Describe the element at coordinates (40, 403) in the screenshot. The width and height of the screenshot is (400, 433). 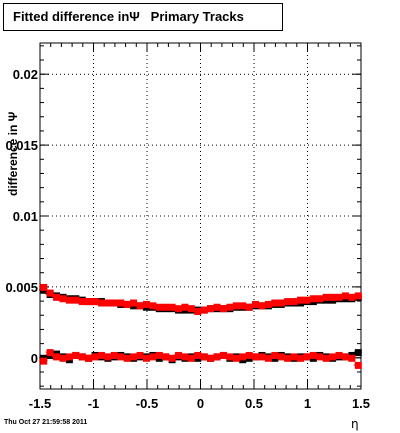
I see `x-tick-label: -1.5` at that location.